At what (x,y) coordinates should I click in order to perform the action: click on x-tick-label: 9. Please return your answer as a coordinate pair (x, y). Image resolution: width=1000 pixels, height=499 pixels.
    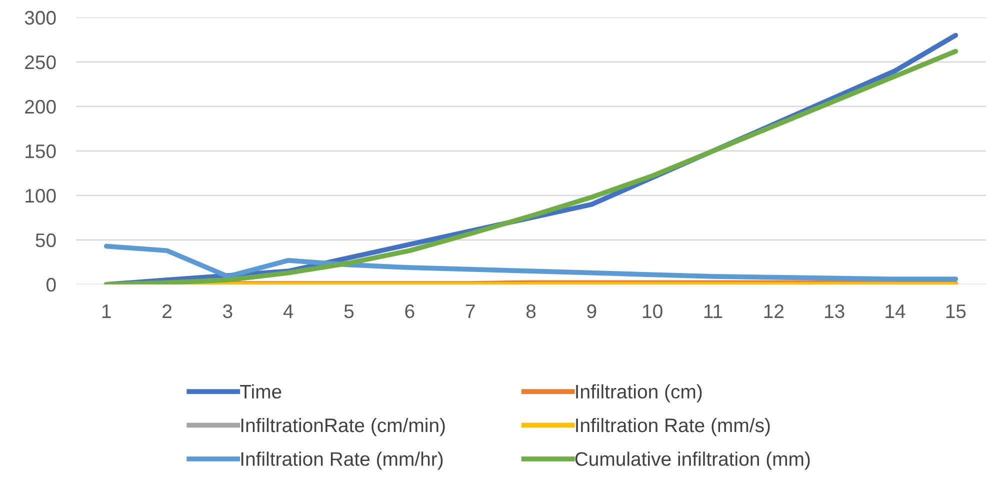
    Looking at the image, I should click on (591, 311).